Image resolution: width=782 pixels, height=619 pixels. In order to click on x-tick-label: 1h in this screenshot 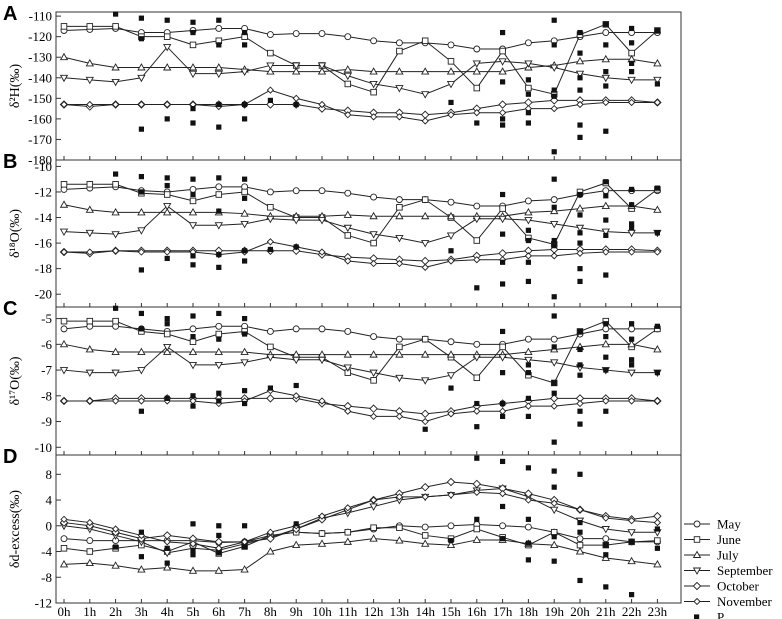, I will do `click(90, 611)`.